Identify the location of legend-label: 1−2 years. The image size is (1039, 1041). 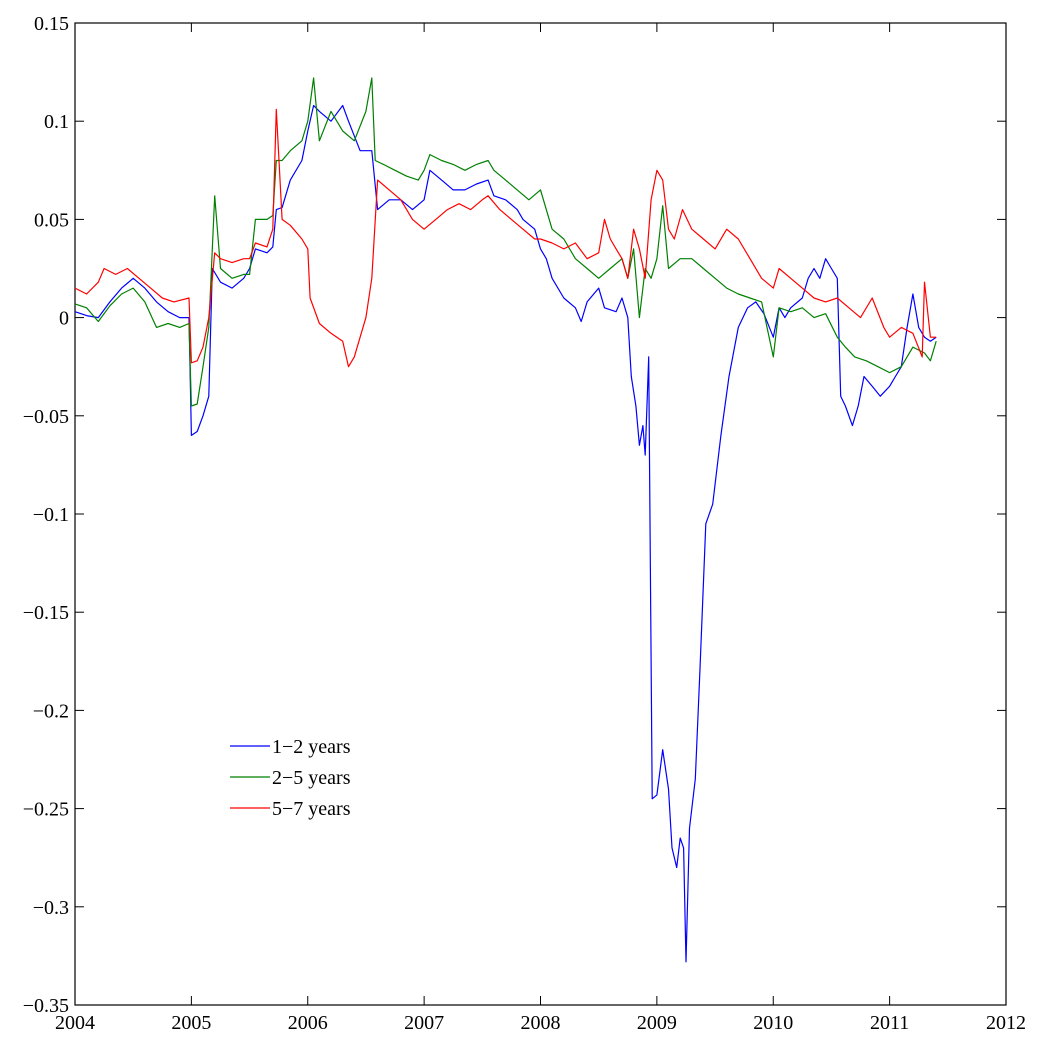
(311, 747).